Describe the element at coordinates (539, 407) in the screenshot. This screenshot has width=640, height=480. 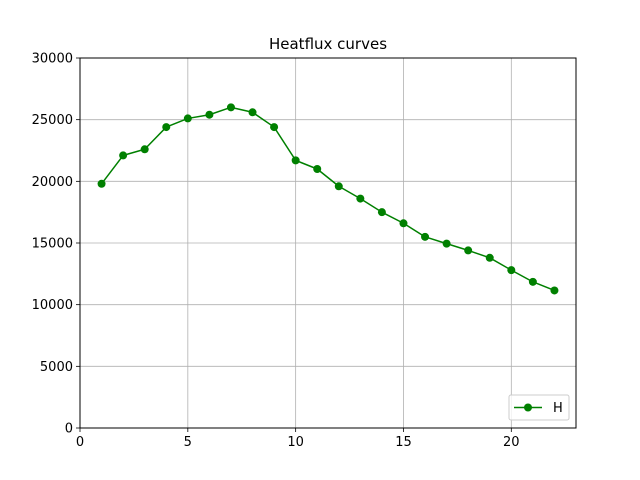
I see `legend: H` at that location.